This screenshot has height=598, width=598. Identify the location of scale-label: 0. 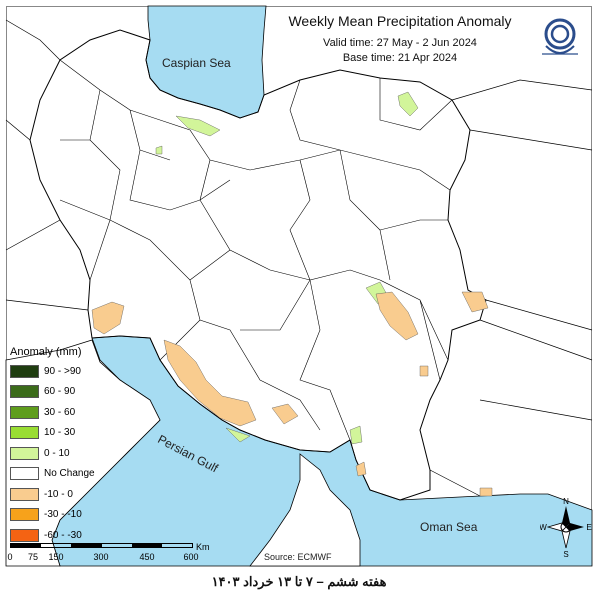
(10, 557).